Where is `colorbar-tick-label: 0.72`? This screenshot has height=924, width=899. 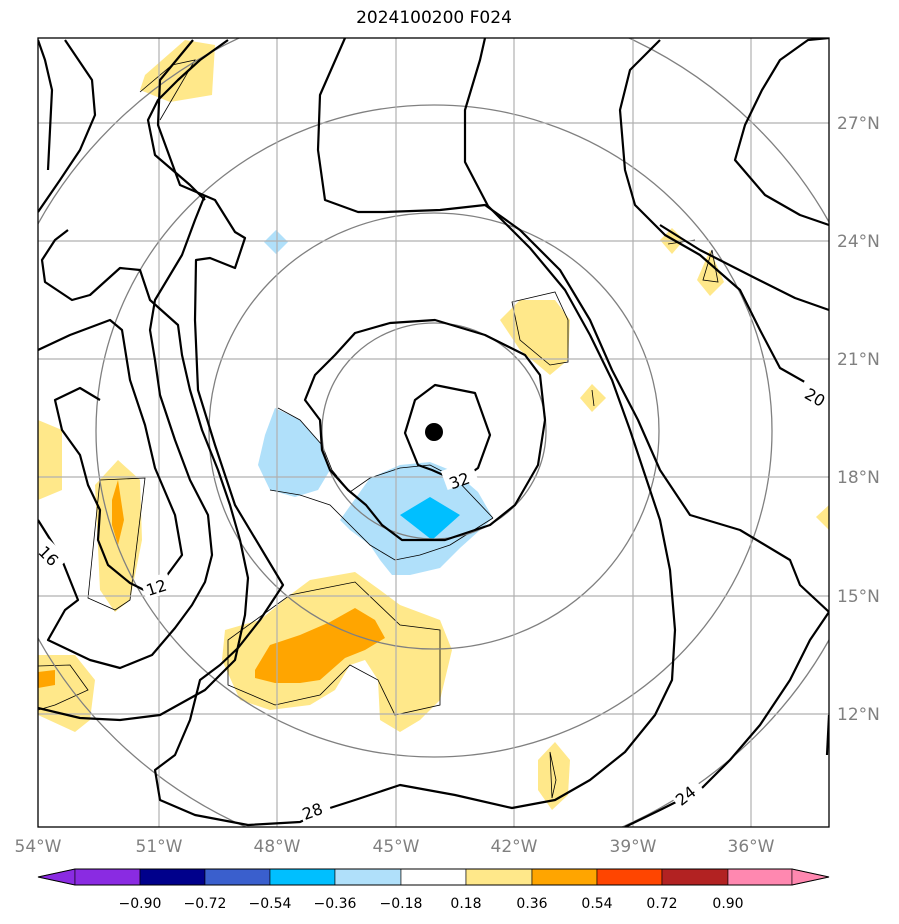
colorbar-tick-label: 0.72 is located at coordinates (661, 904).